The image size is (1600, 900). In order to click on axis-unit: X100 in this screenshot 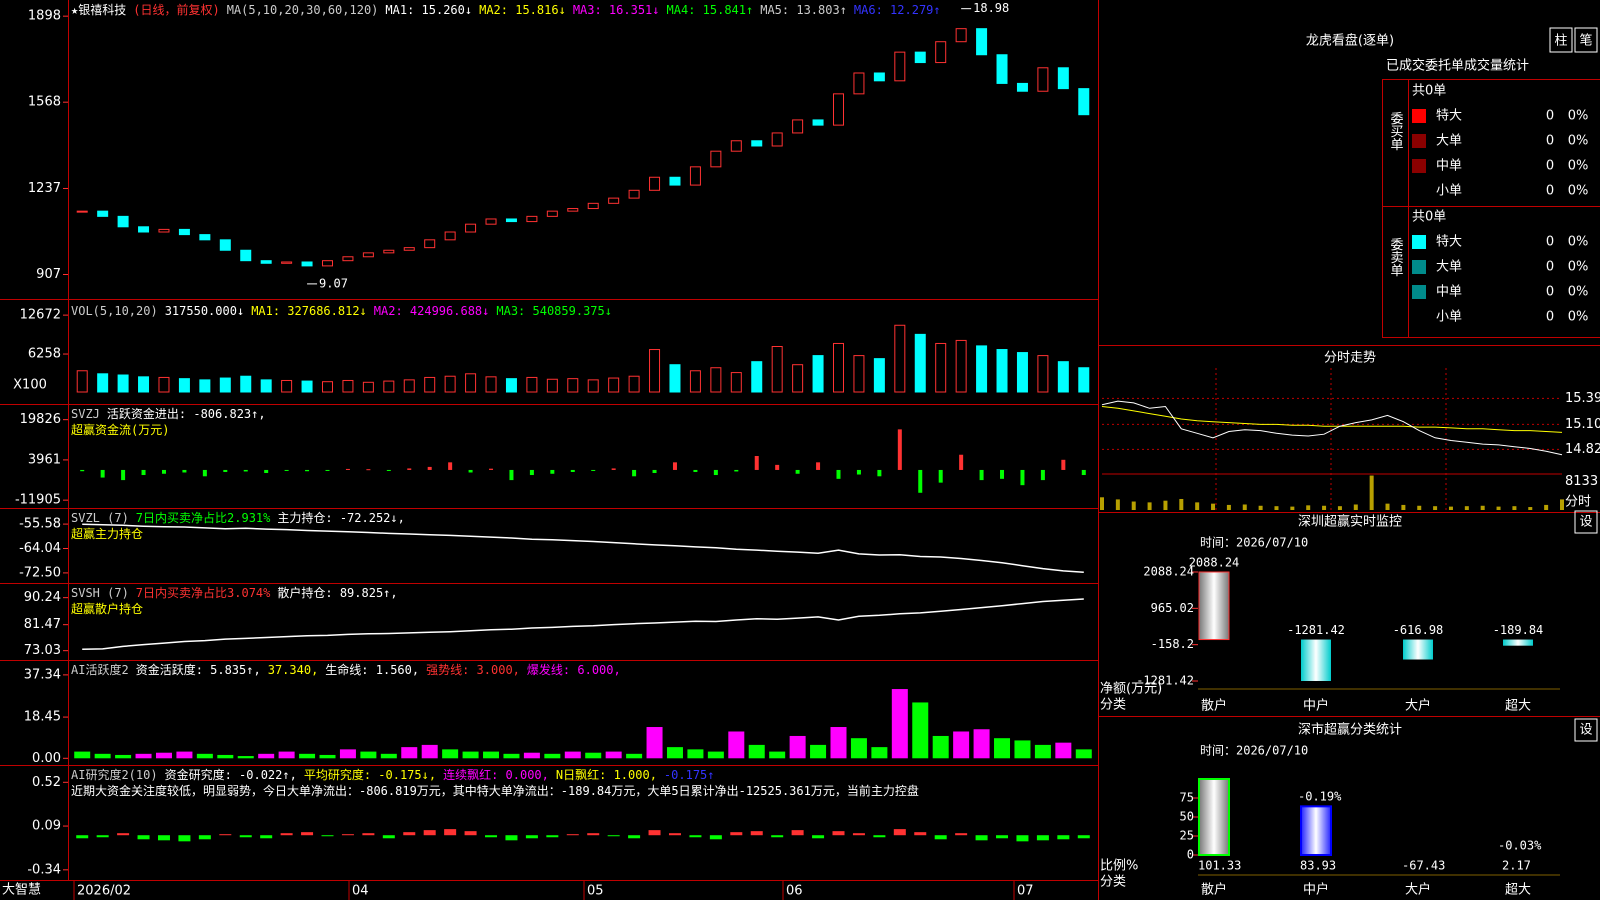, I will do `click(30, 385)`.